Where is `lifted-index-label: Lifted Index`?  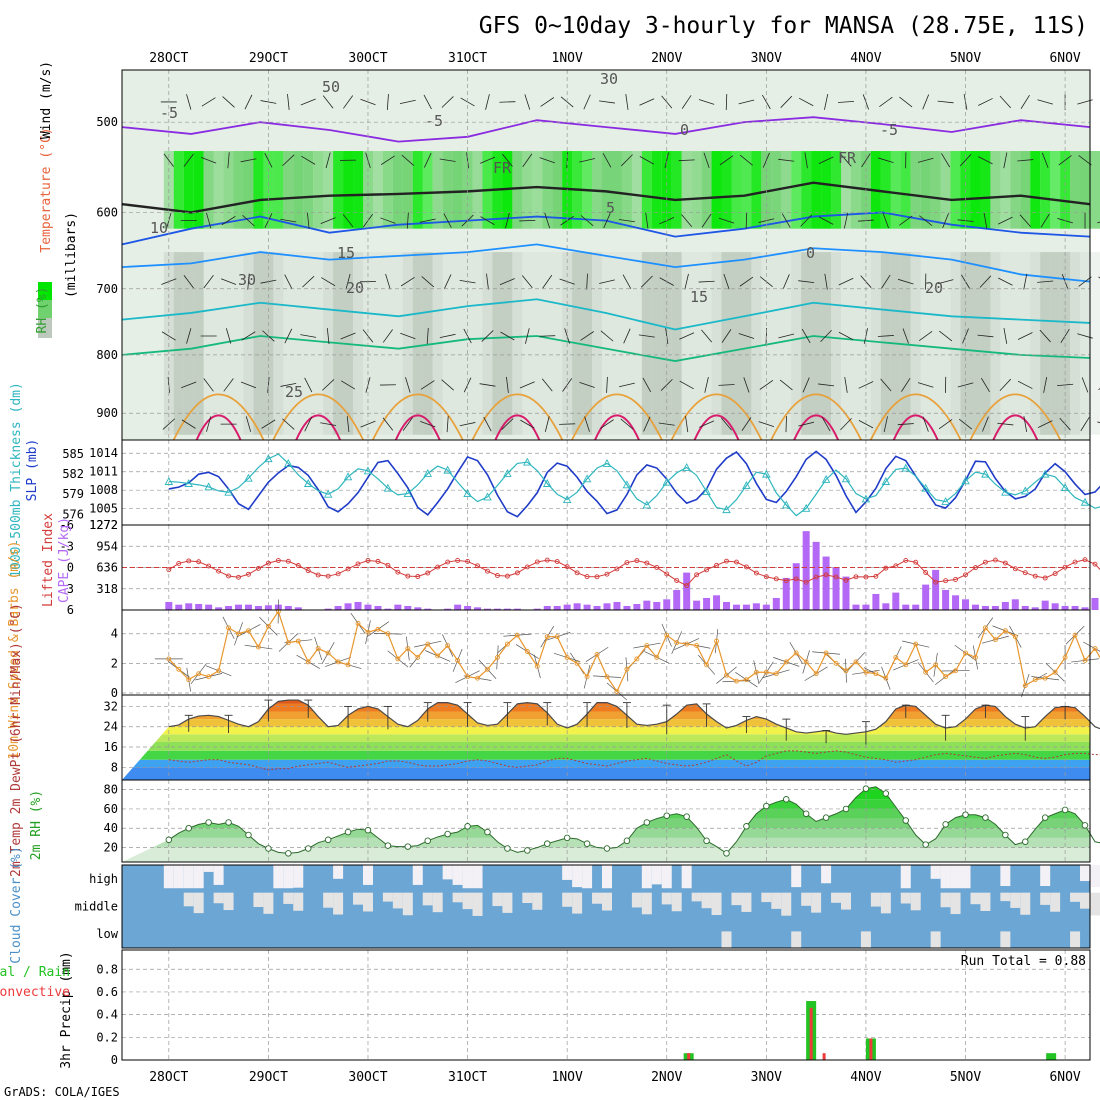
lifted-index-label: Lifted Index is located at coordinates (48, 560).